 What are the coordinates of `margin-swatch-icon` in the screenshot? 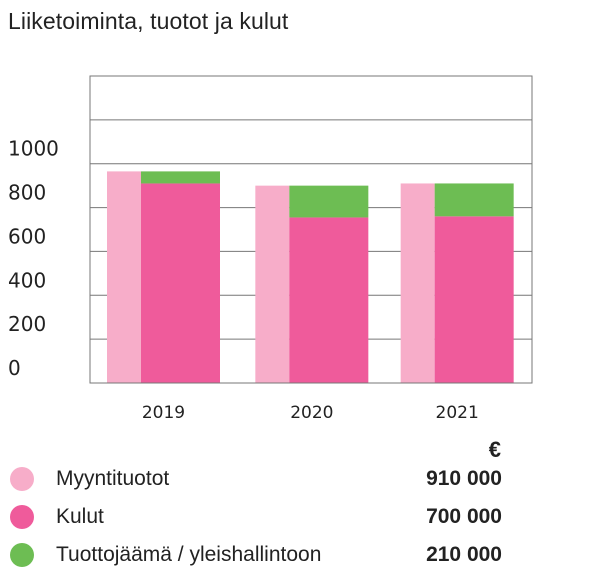 It's located at (22, 555).